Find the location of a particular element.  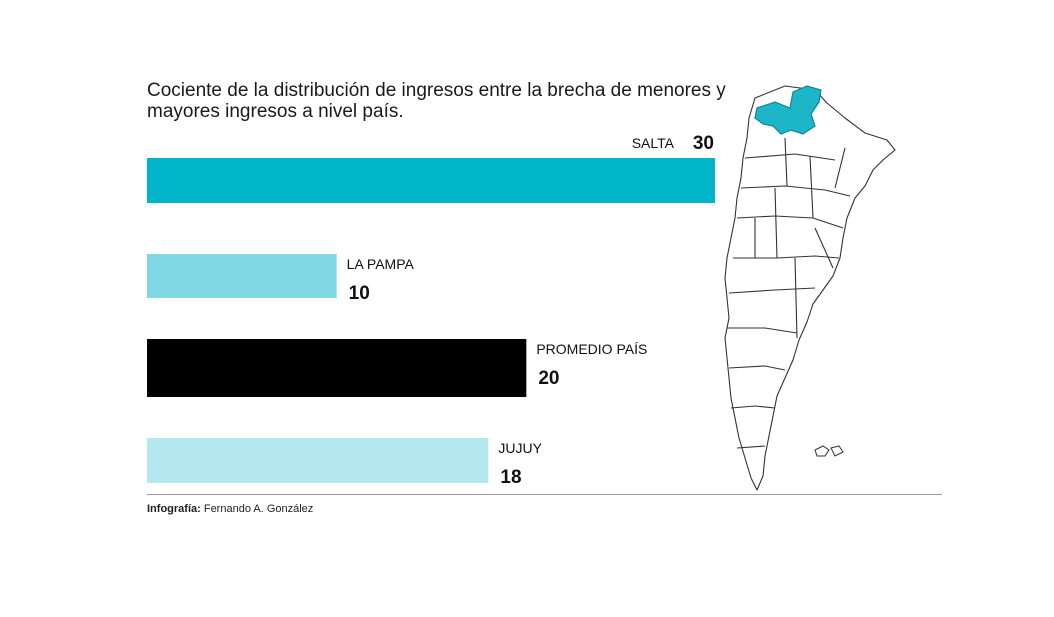

bar-value: 30 is located at coordinates (703, 143).